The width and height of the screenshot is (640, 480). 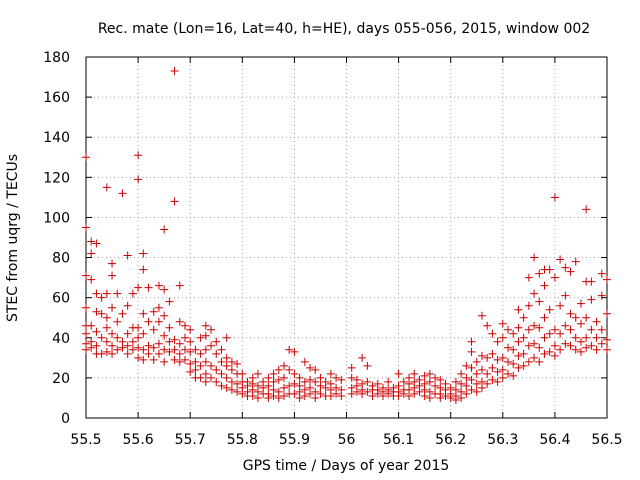 What do you see at coordinates (56, 138) in the screenshot?
I see `y-tick-label: 140` at bounding box center [56, 138].